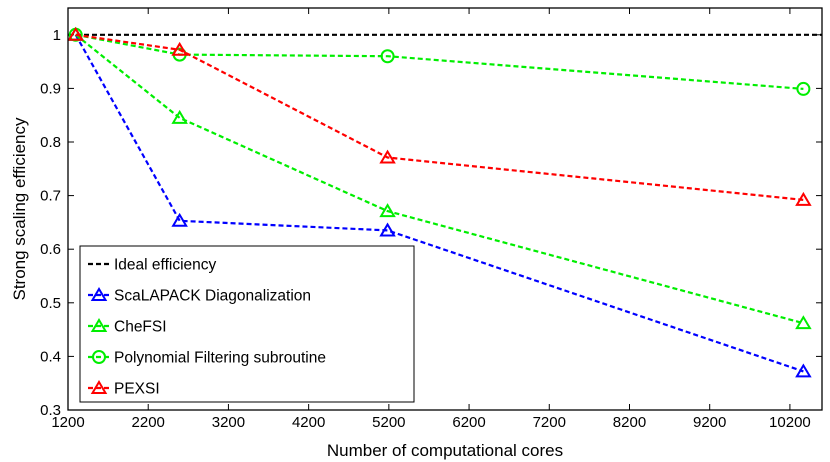 The height and width of the screenshot is (462, 830). What do you see at coordinates (709, 422) in the screenshot?
I see `x-tick-label: 9200` at bounding box center [709, 422].